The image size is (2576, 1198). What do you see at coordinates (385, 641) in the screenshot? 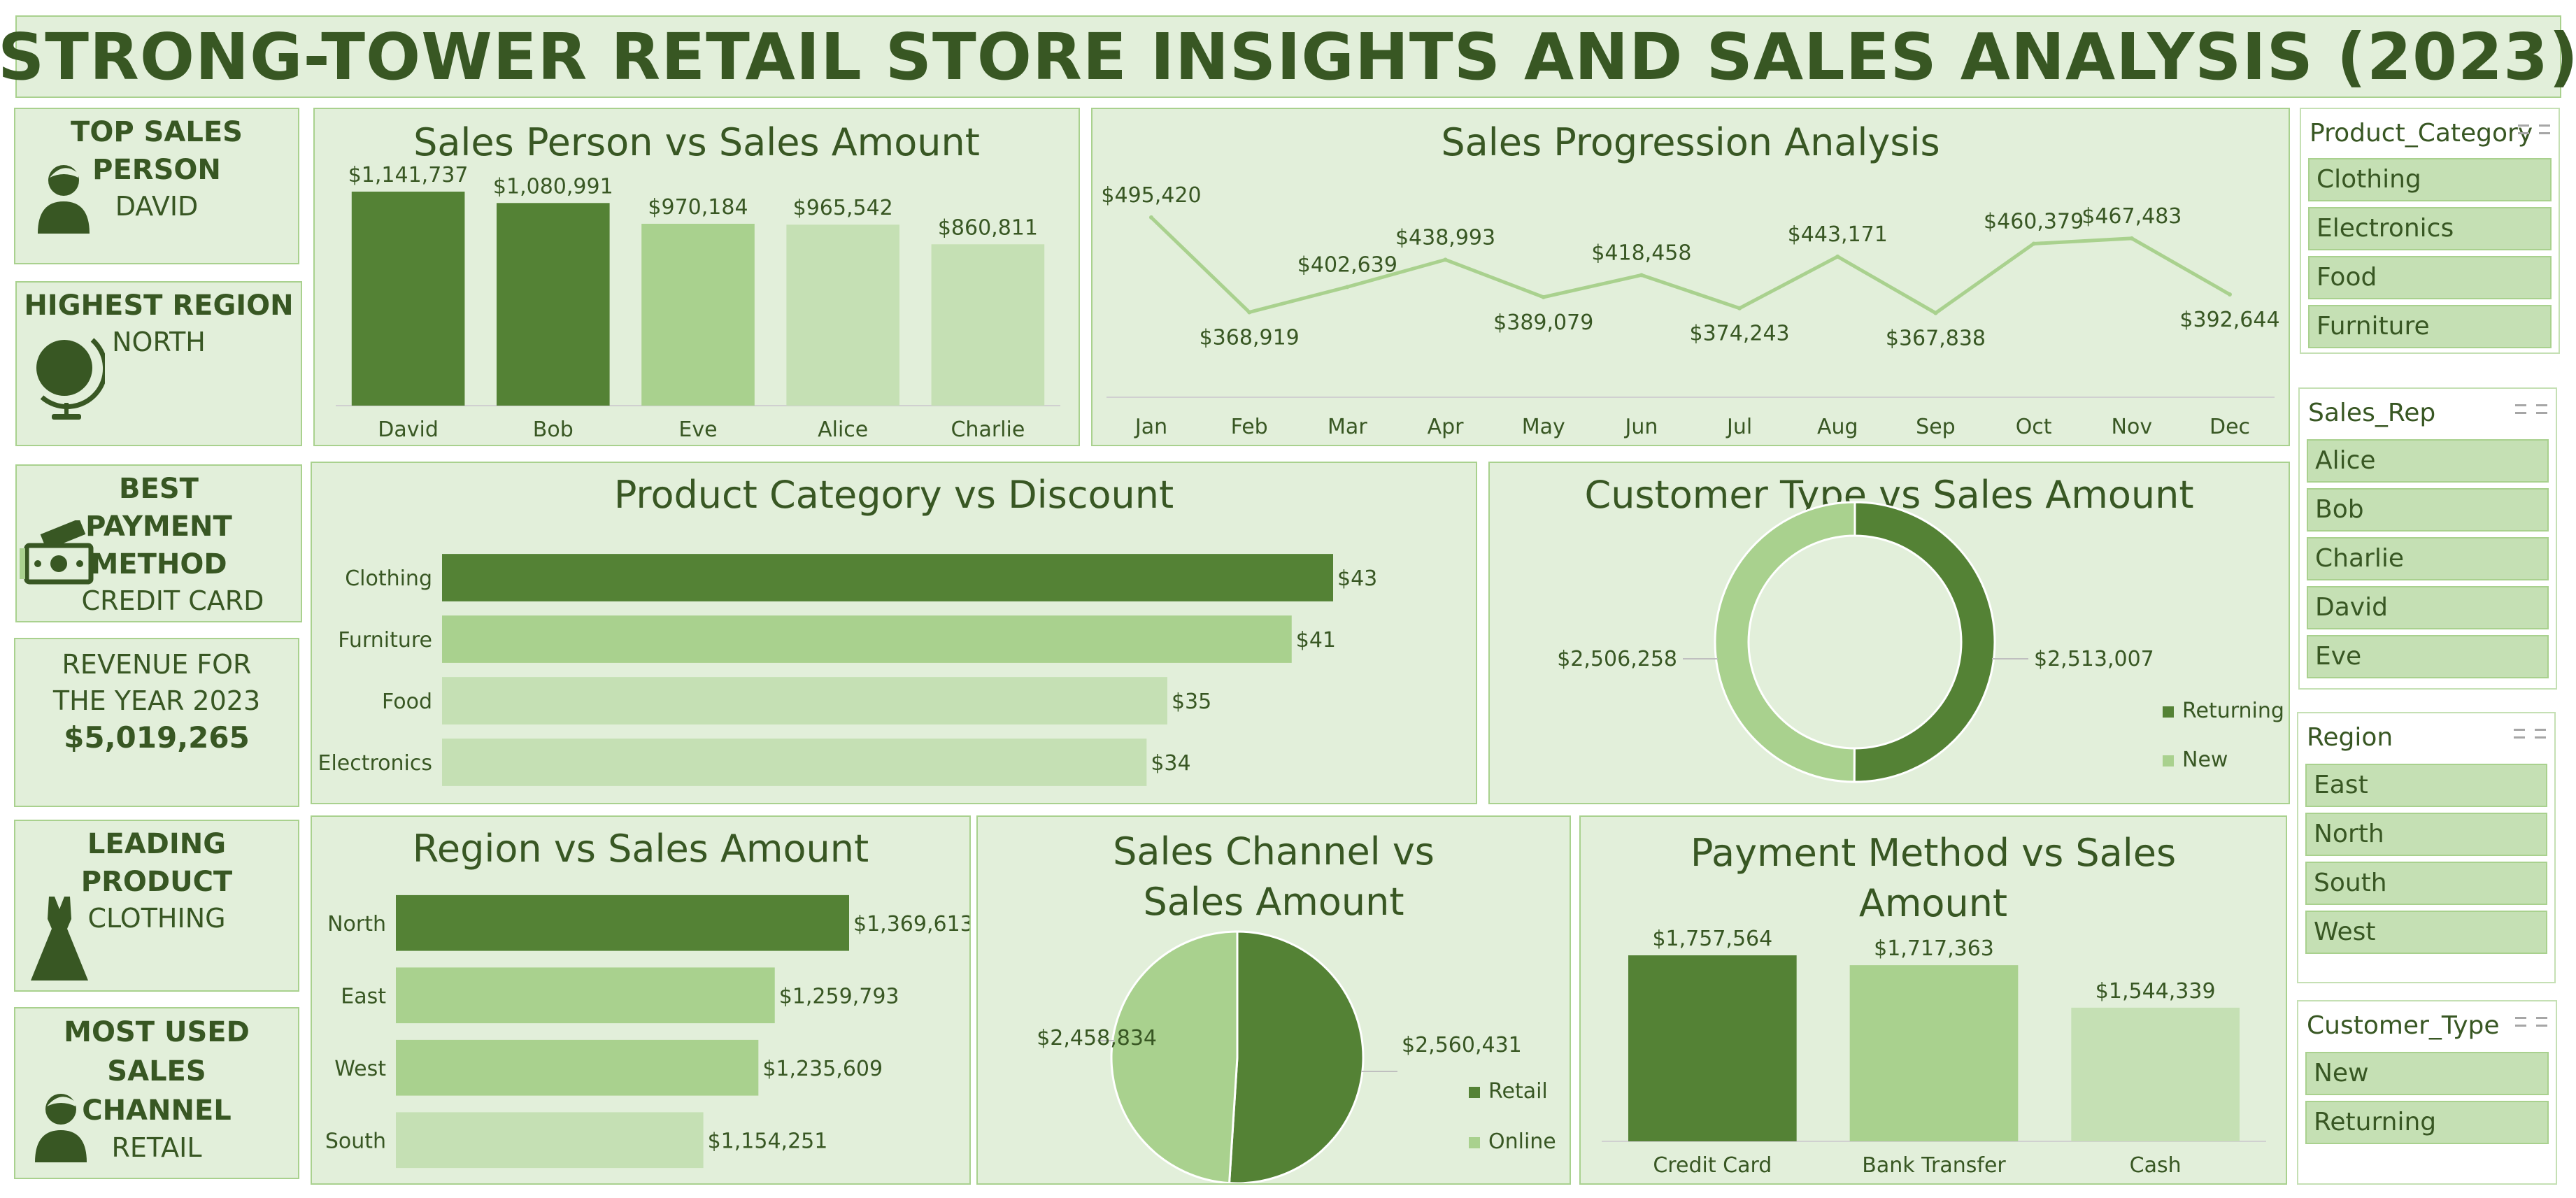
I see `category-label: Furniture` at bounding box center [385, 641].